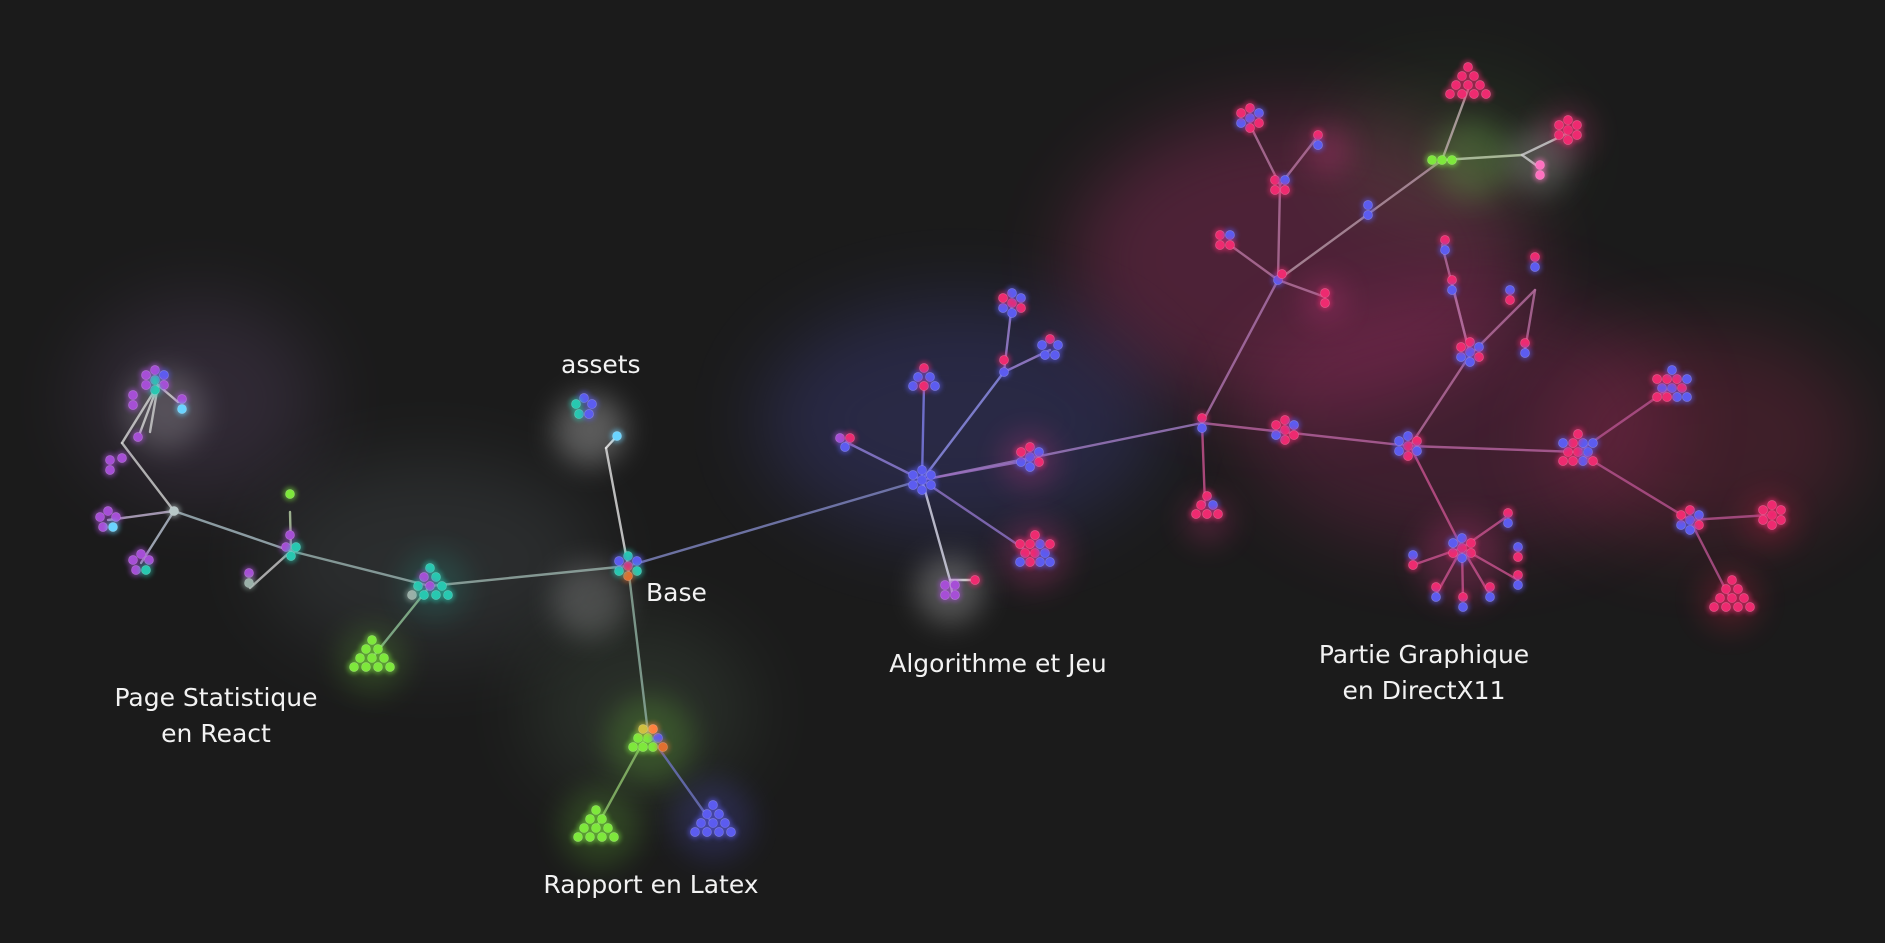 This screenshot has width=1885, height=943. What do you see at coordinates (1424, 654) in the screenshot?
I see `label-directx-line1: Partie Graphique` at bounding box center [1424, 654].